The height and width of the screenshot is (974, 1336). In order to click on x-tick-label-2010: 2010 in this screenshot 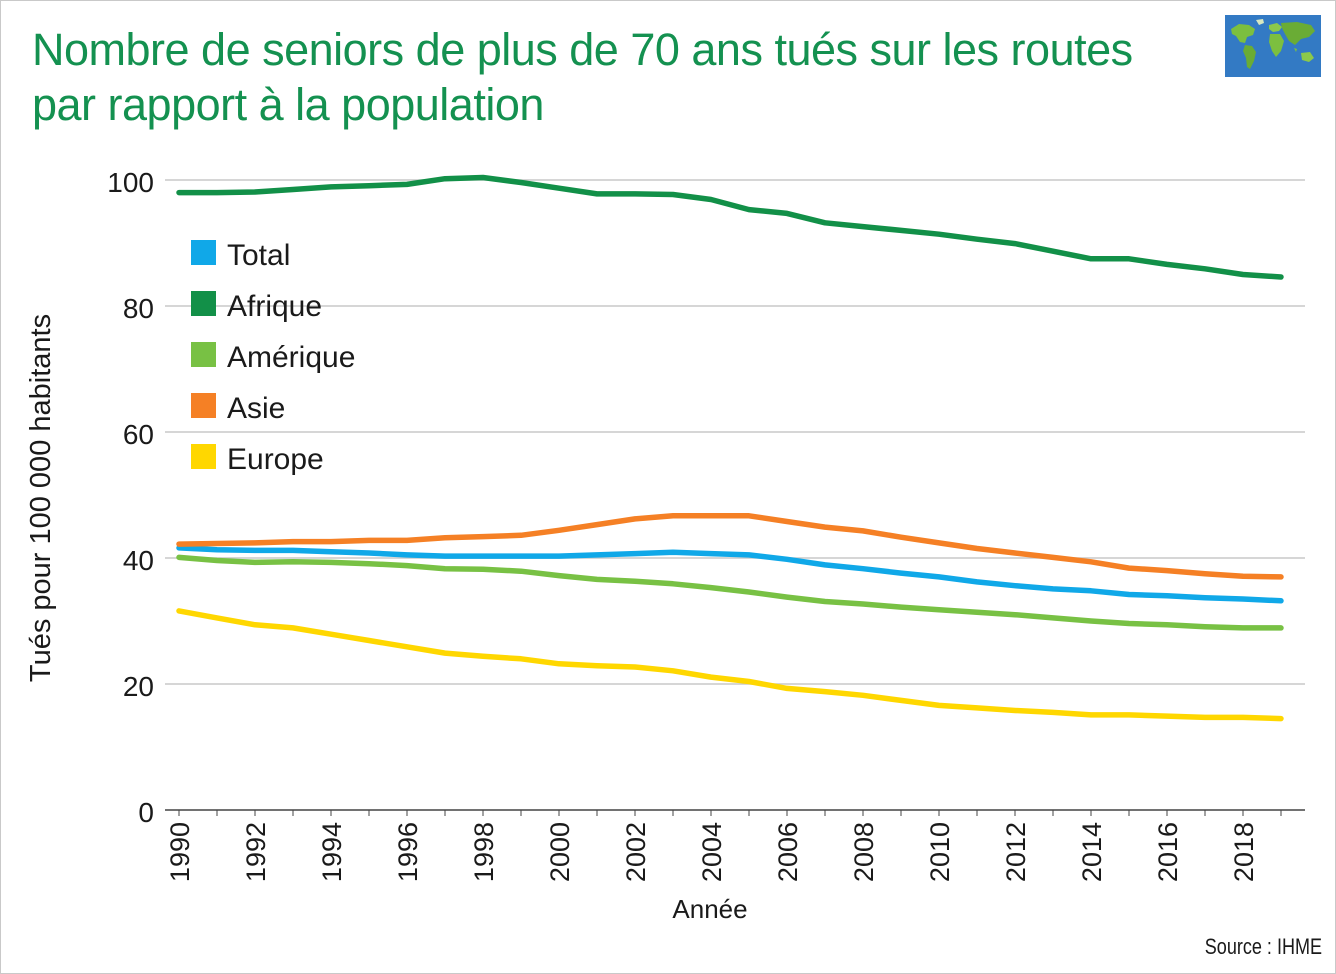, I will do `click(940, 852)`.